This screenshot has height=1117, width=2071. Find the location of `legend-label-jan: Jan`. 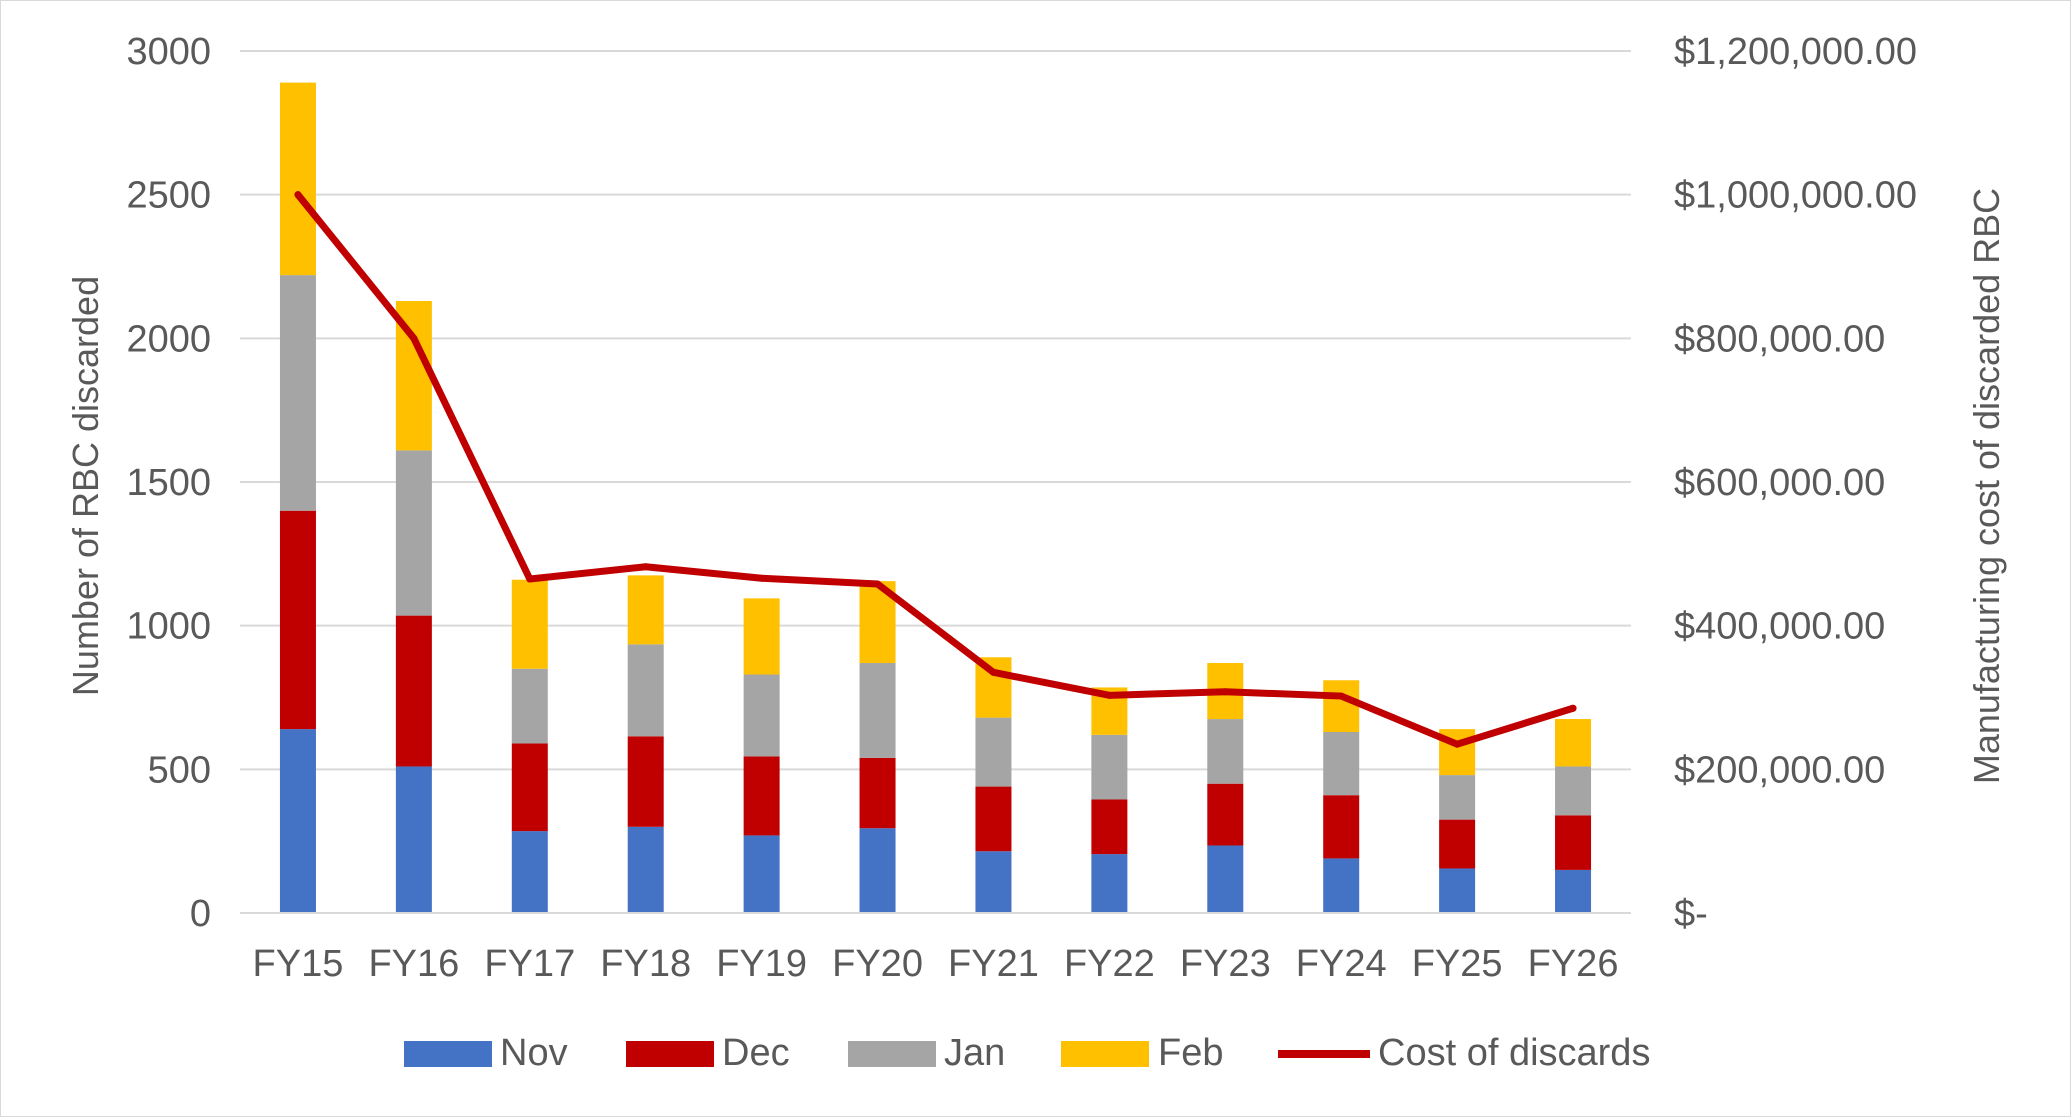

legend-label-jan: Jan is located at coordinates (974, 1053).